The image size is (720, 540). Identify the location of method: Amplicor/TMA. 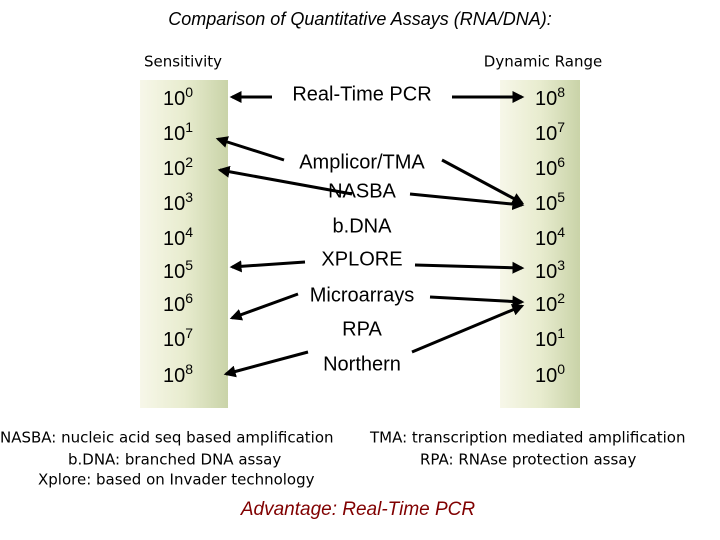
(362, 162).